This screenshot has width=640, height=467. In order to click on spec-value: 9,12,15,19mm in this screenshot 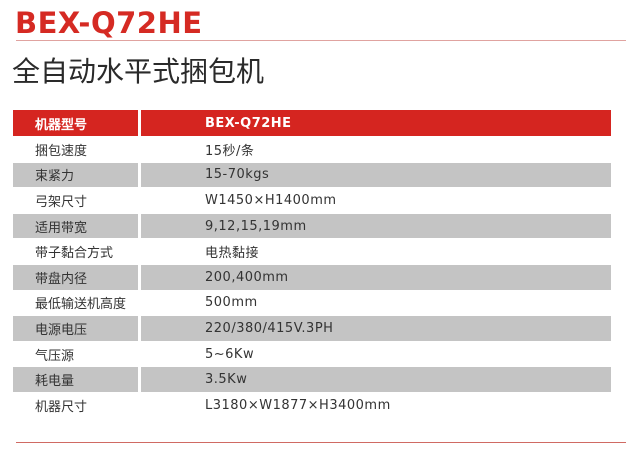, I will do `click(376, 226)`.